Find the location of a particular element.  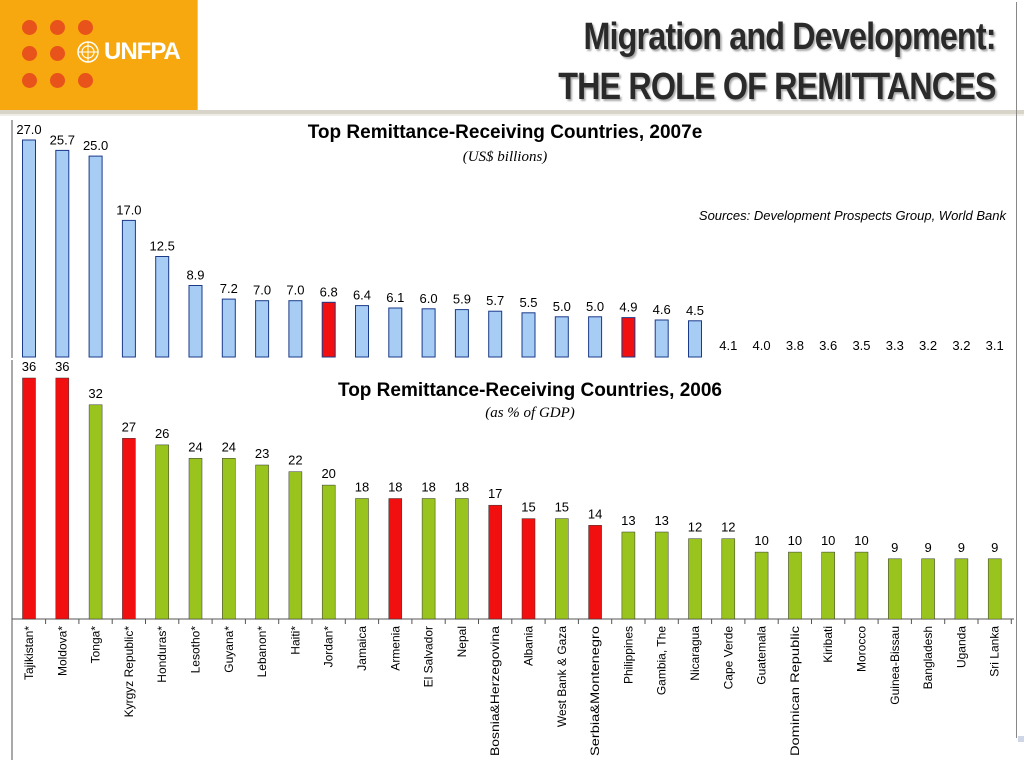

chart2-category-label: Morocco is located at coordinates (862, 649).